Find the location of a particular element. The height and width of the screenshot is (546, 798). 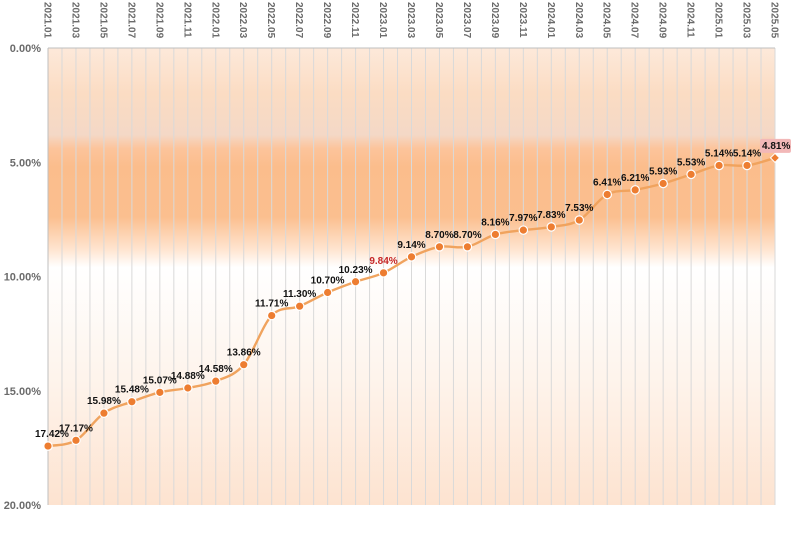

x-tick-label: 2022.07 is located at coordinates (298, 20).